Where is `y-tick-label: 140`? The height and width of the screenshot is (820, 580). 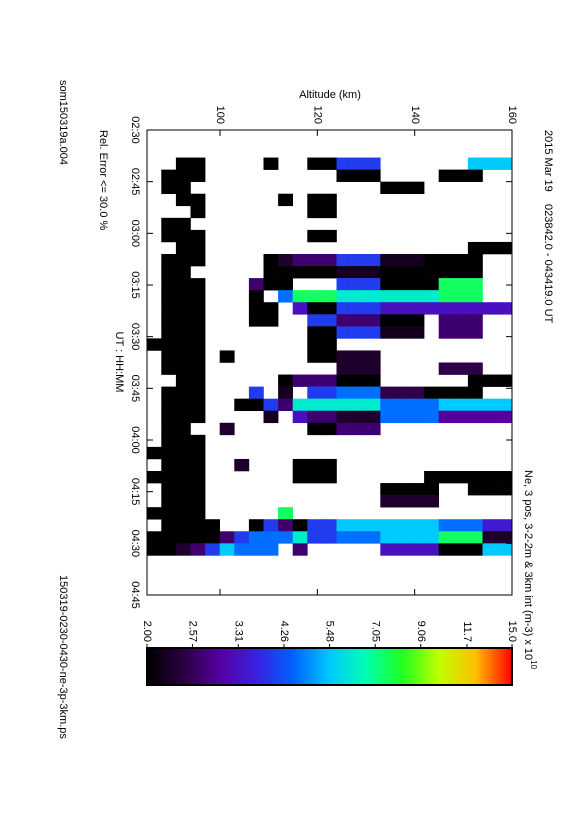
y-tick-label: 140 is located at coordinates (415, 115).